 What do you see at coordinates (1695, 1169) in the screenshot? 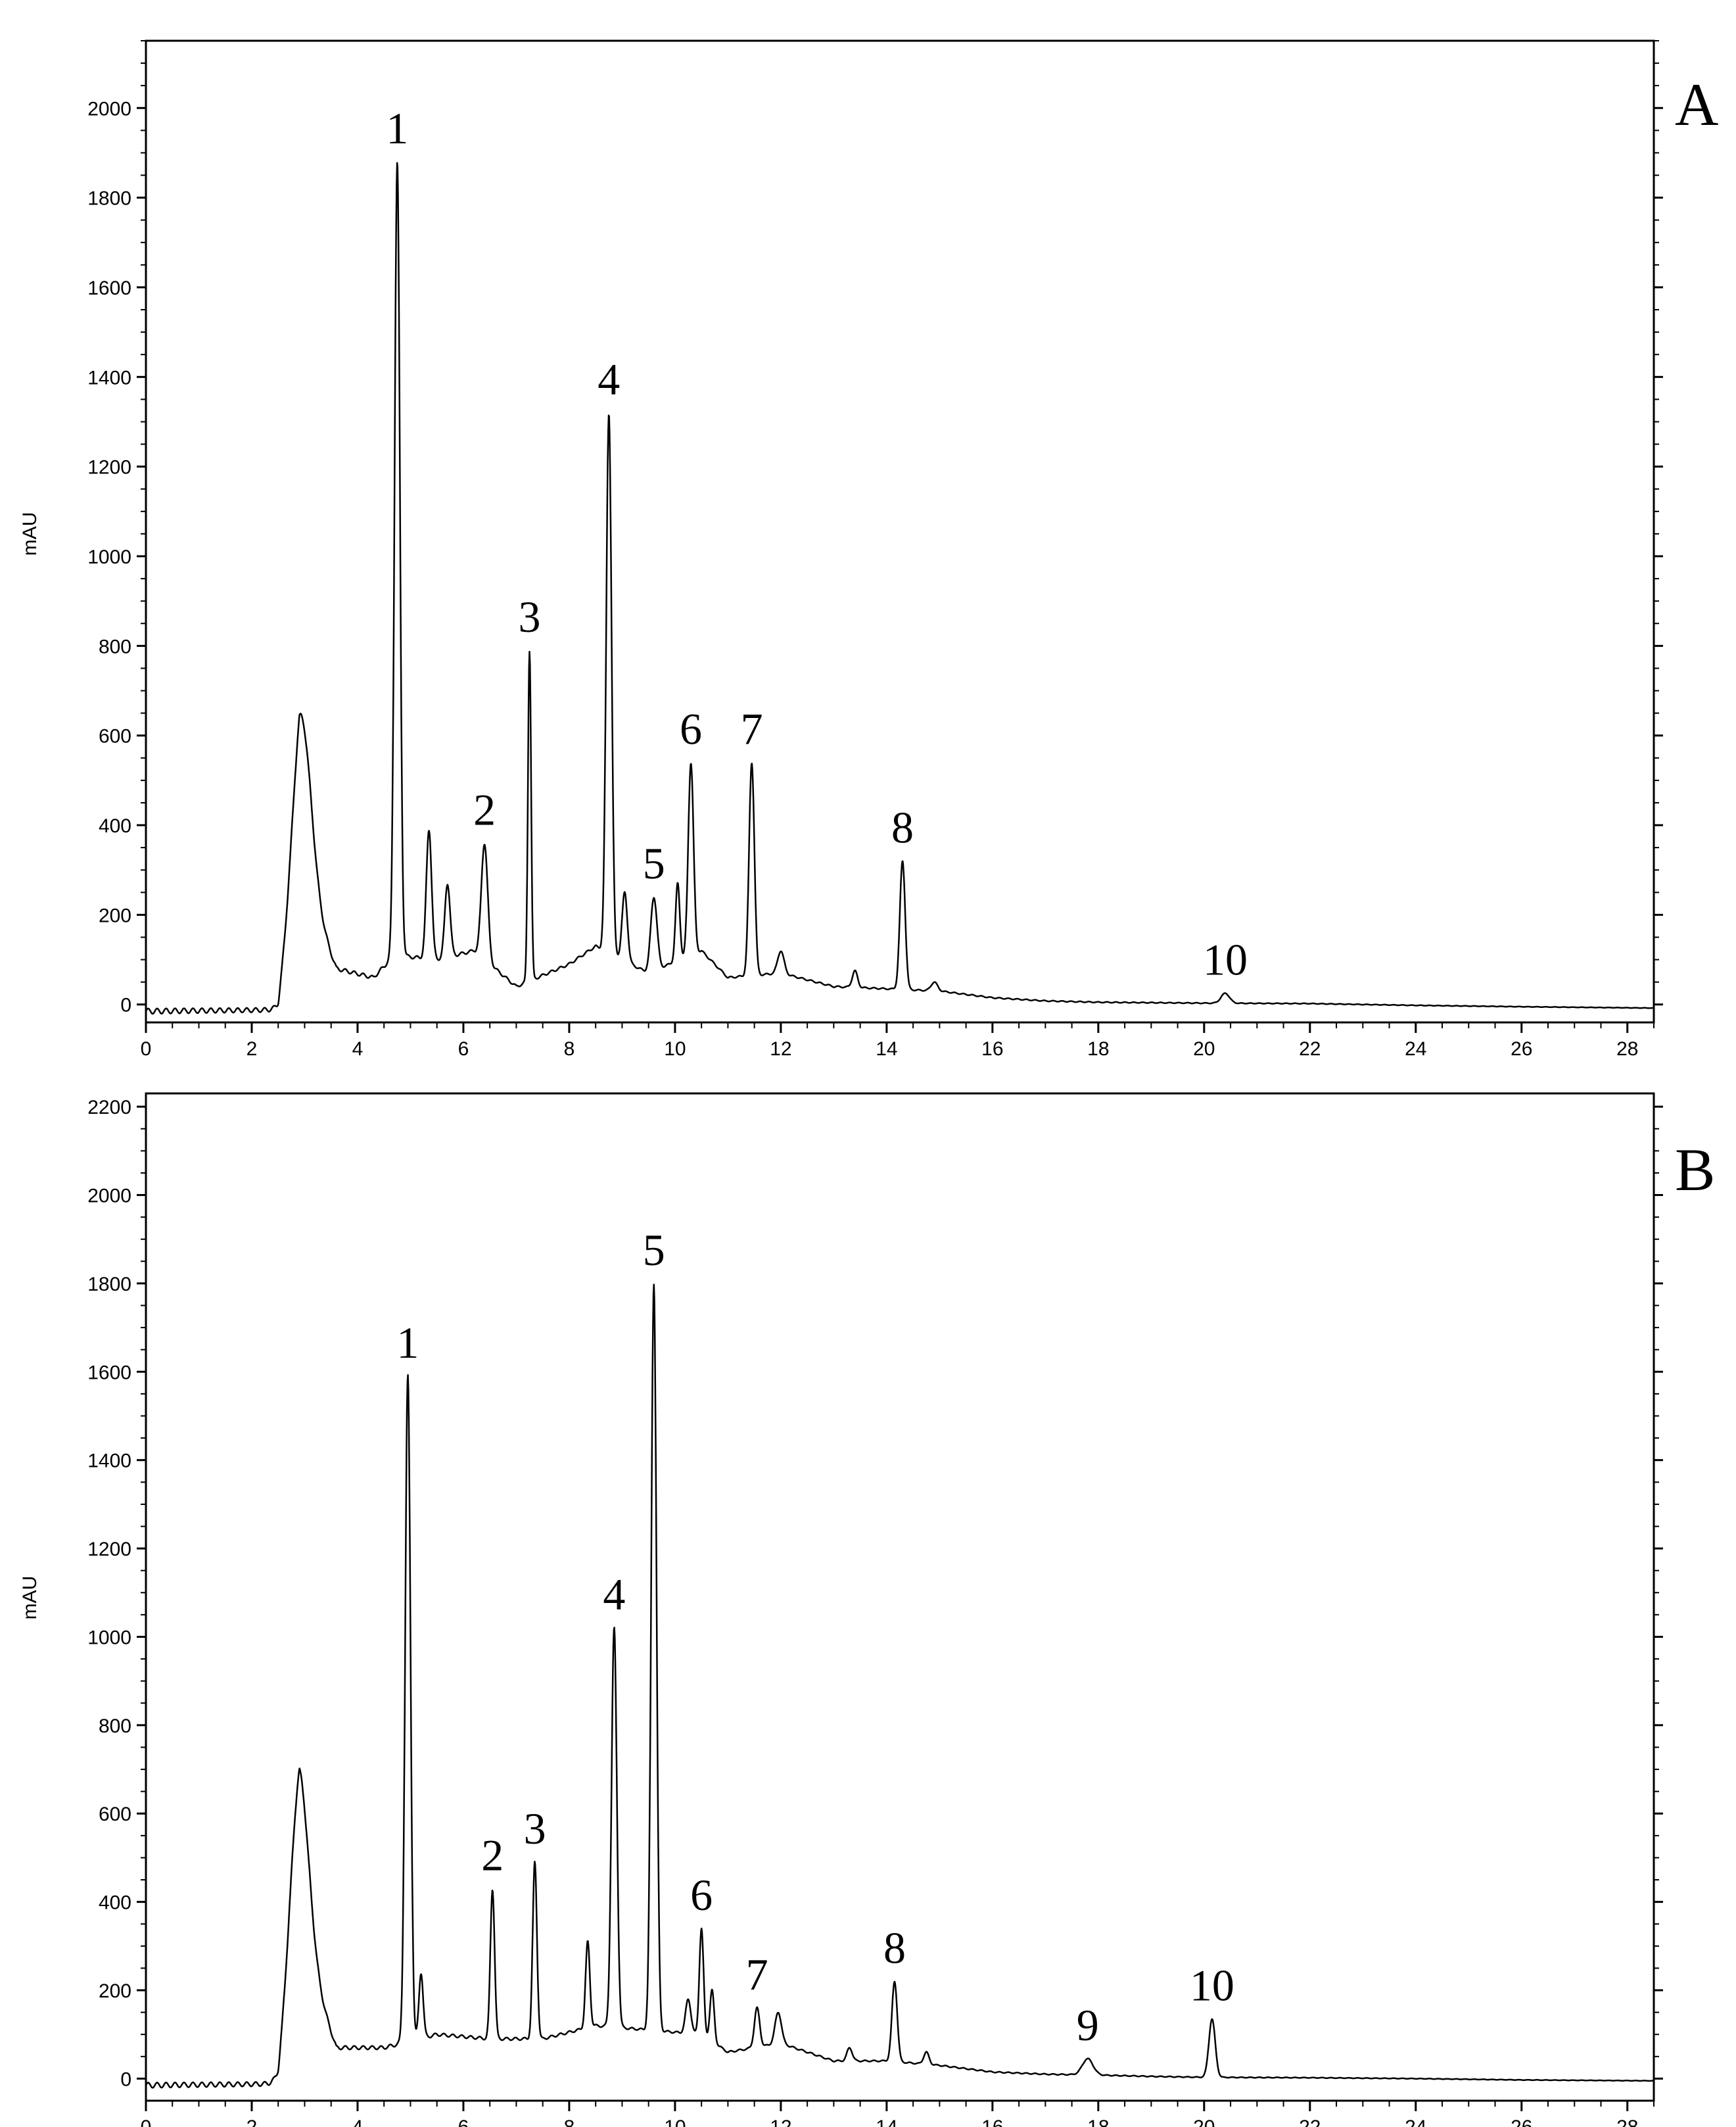
I see `panel-label: B` at bounding box center [1695, 1169].